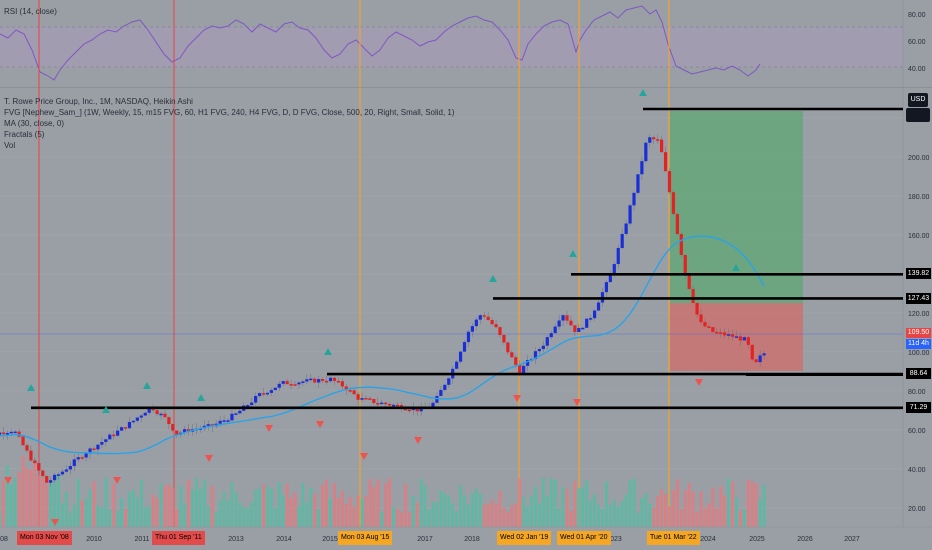 The image size is (932, 550). What do you see at coordinates (614, 539) in the screenshot?
I see `x-tick-label: 2023` at bounding box center [614, 539].